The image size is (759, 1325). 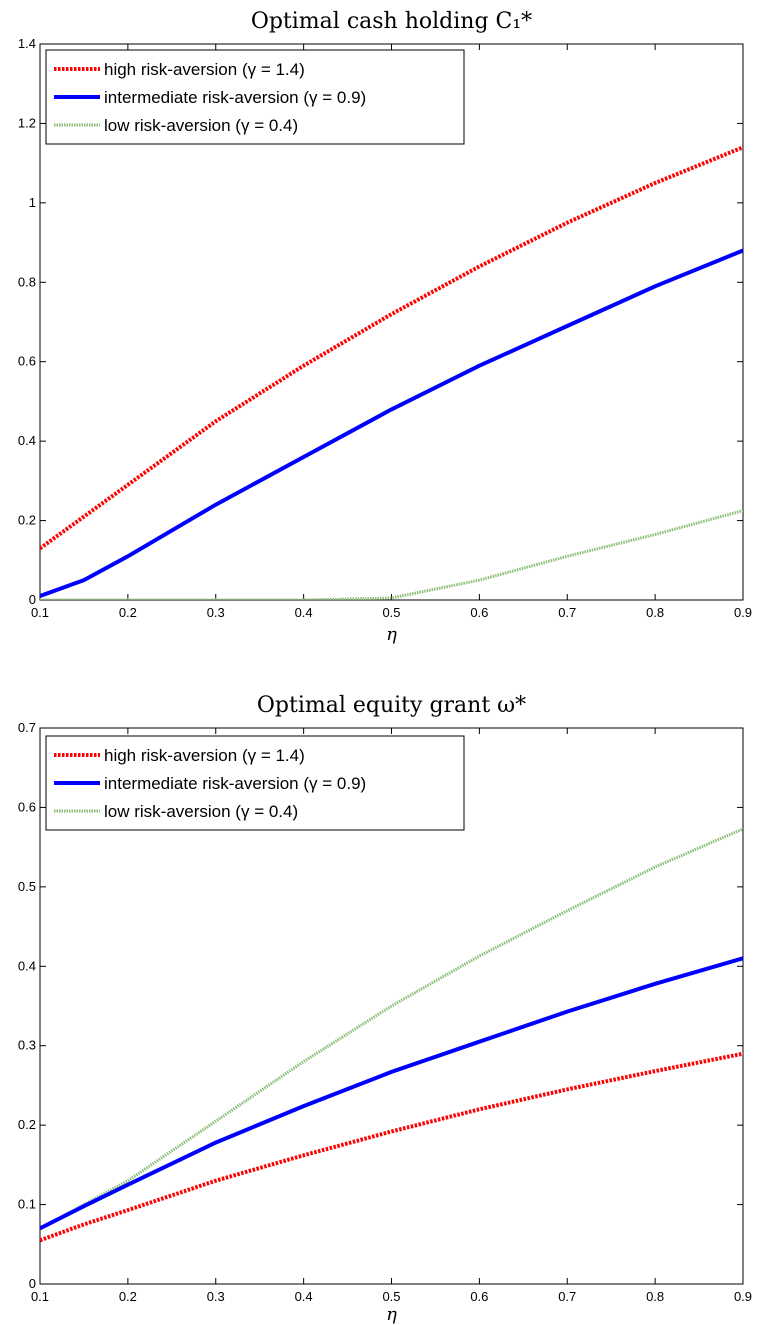 What do you see at coordinates (27, 122) in the screenshot?
I see `y-tick-label: 1.2` at bounding box center [27, 122].